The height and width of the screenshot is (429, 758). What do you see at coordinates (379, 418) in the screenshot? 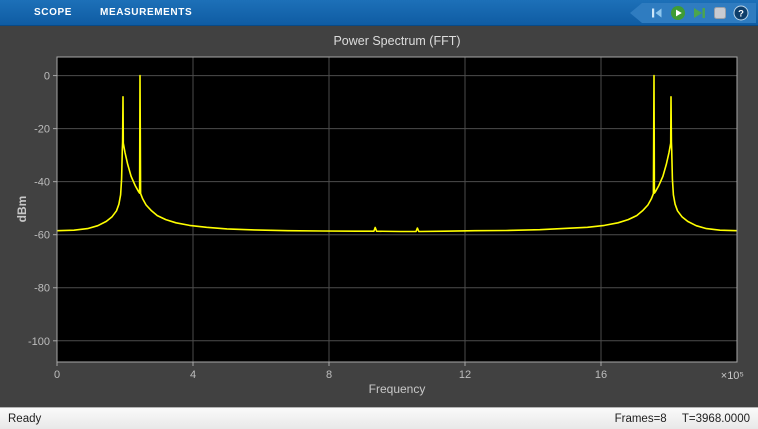
I see `status-bar: Ready Frames=8 T=3968.0000` at bounding box center [379, 418].